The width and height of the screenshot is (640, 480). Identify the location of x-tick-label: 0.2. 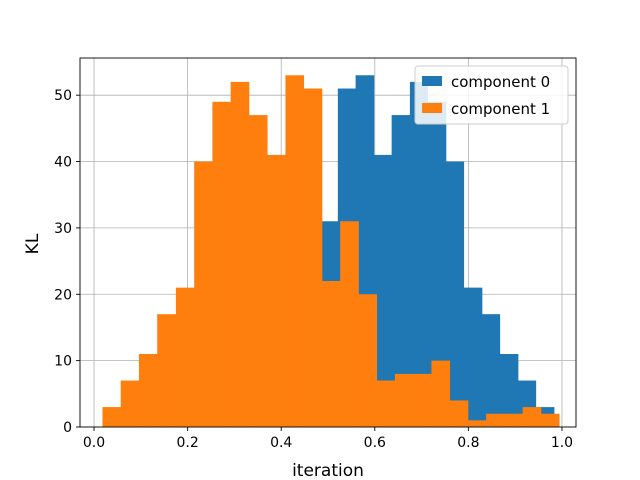
(187, 443).